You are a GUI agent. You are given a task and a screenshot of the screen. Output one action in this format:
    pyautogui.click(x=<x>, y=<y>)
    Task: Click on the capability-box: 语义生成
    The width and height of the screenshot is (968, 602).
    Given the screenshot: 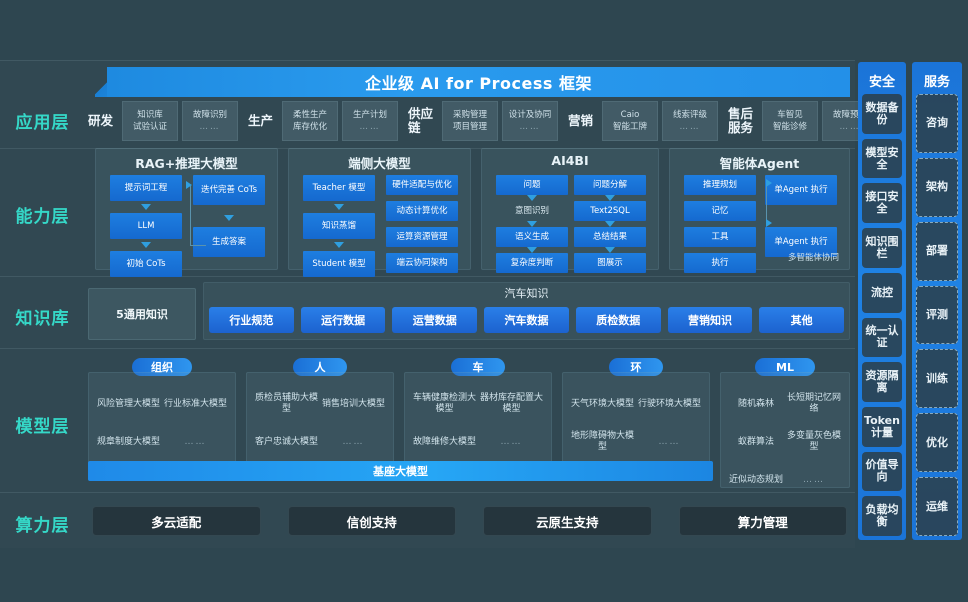 What is the action you would take?
    pyautogui.click(x=532, y=237)
    